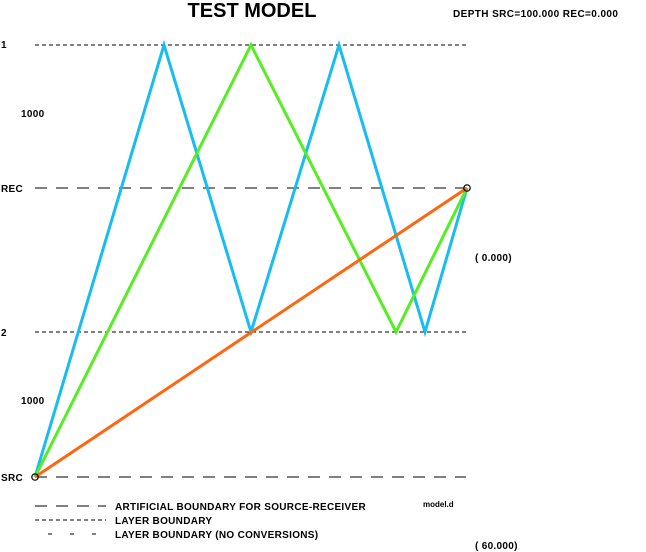 This screenshot has height=552, width=646. What do you see at coordinates (35, 477) in the screenshot?
I see `source-marker` at bounding box center [35, 477].